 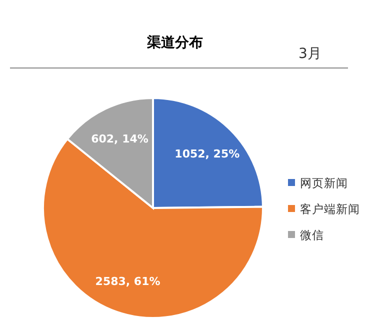 I want to click on chart-subtitle: 3月, so click(x=310, y=54).